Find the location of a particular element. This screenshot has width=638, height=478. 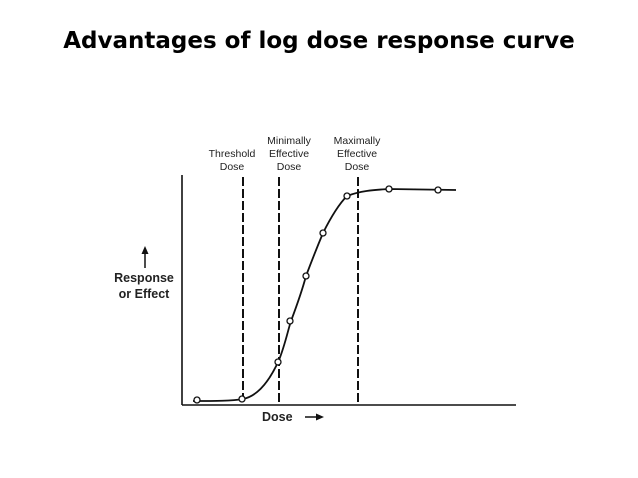

x-axis-label: Dose is located at coordinates (277, 417).